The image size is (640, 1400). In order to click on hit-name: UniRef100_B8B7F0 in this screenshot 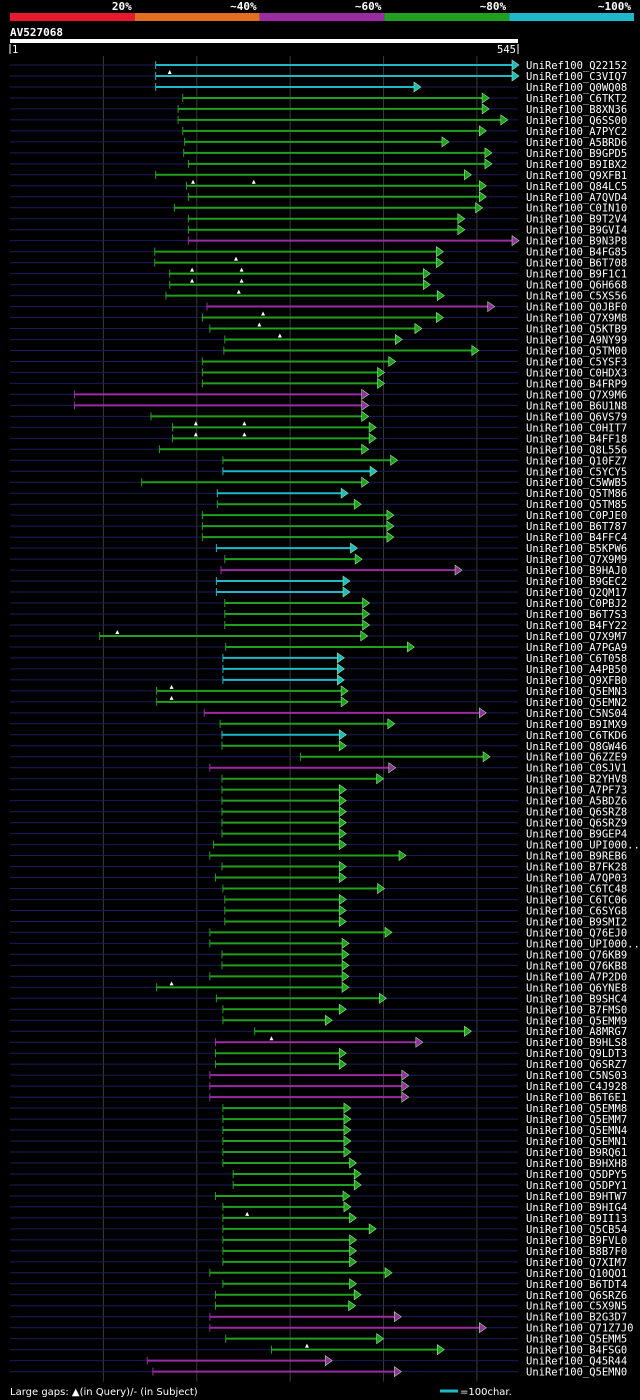, I will do `click(576, 1252)`.